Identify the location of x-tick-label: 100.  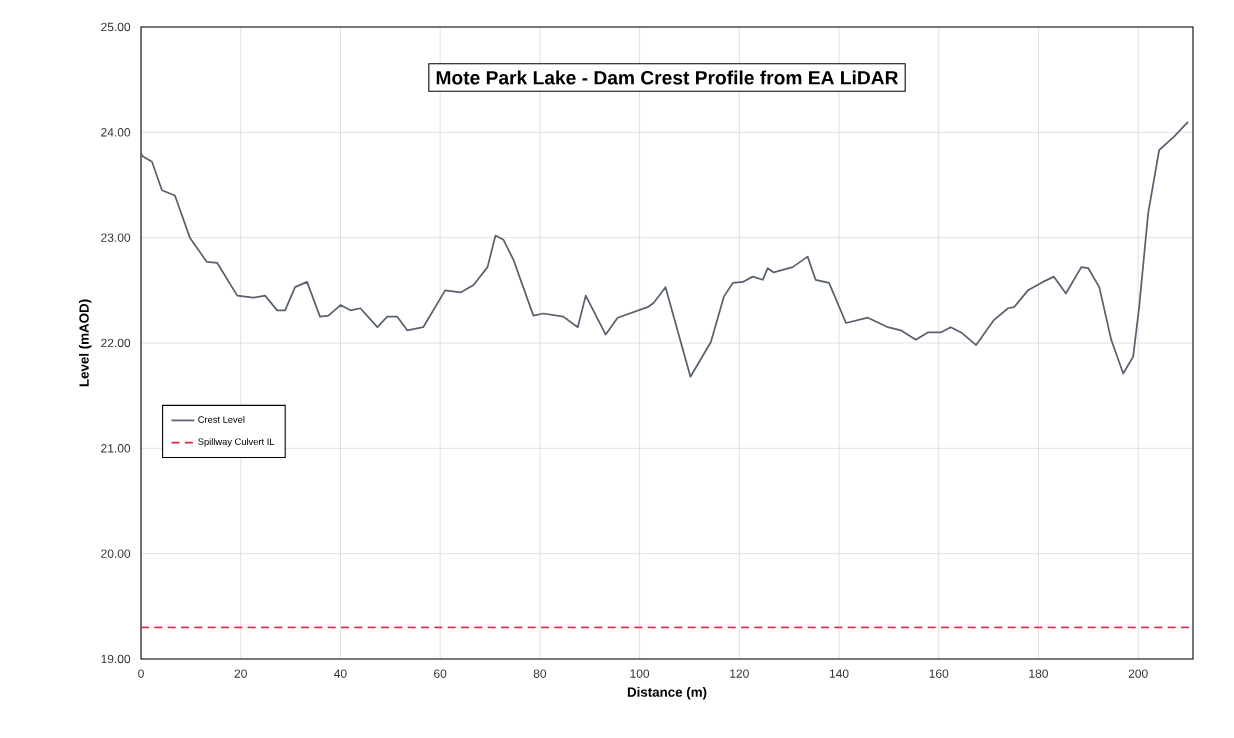
(640, 673).